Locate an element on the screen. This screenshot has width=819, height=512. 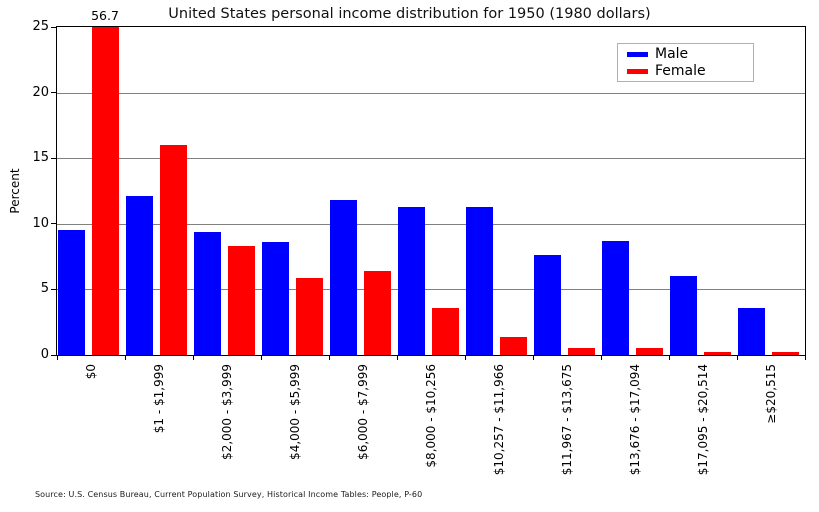
x-tick-label-7: $11,967 - $13,675 is located at coordinates (567, 420).